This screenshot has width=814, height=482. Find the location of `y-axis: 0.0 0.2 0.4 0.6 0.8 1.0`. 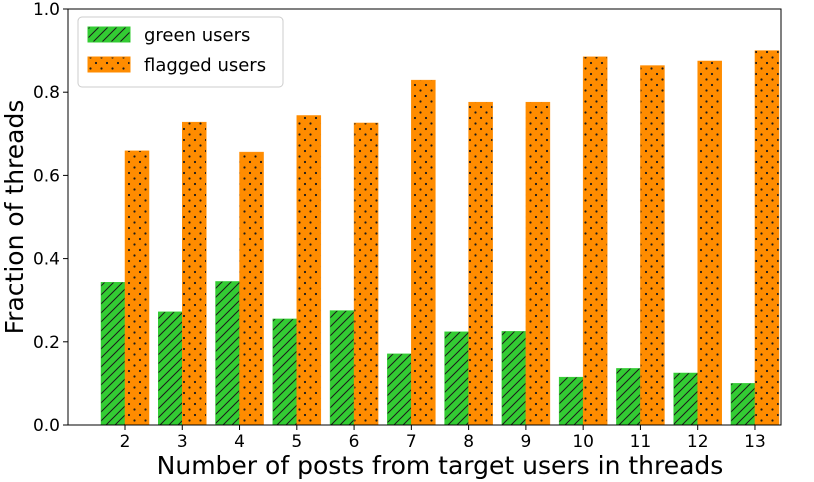

y-axis: 0.0 0.2 0.4 0.6 0.8 1.0 is located at coordinates (50, 218).